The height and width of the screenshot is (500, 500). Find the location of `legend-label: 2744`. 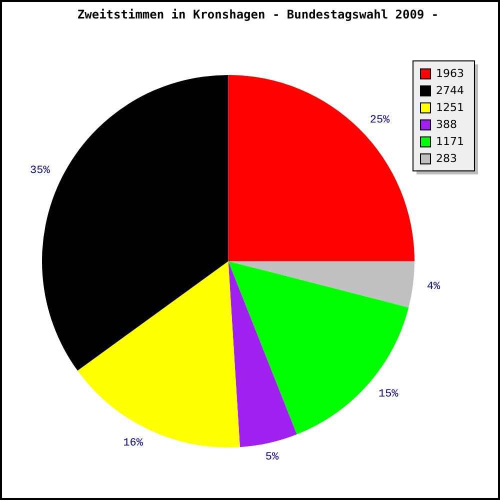

legend-label: 2744 is located at coordinates (450, 90).